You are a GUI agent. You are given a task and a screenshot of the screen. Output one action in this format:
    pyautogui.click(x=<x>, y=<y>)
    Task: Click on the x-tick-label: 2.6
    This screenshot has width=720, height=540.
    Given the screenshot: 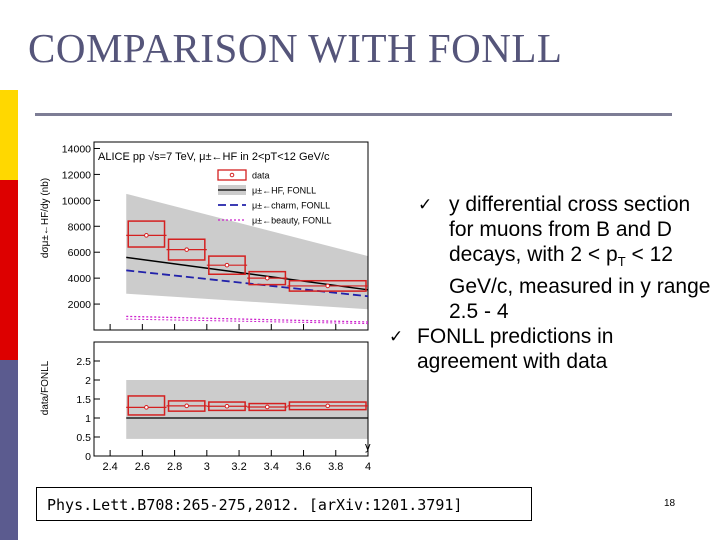 What is the action you would take?
    pyautogui.click(x=142, y=467)
    